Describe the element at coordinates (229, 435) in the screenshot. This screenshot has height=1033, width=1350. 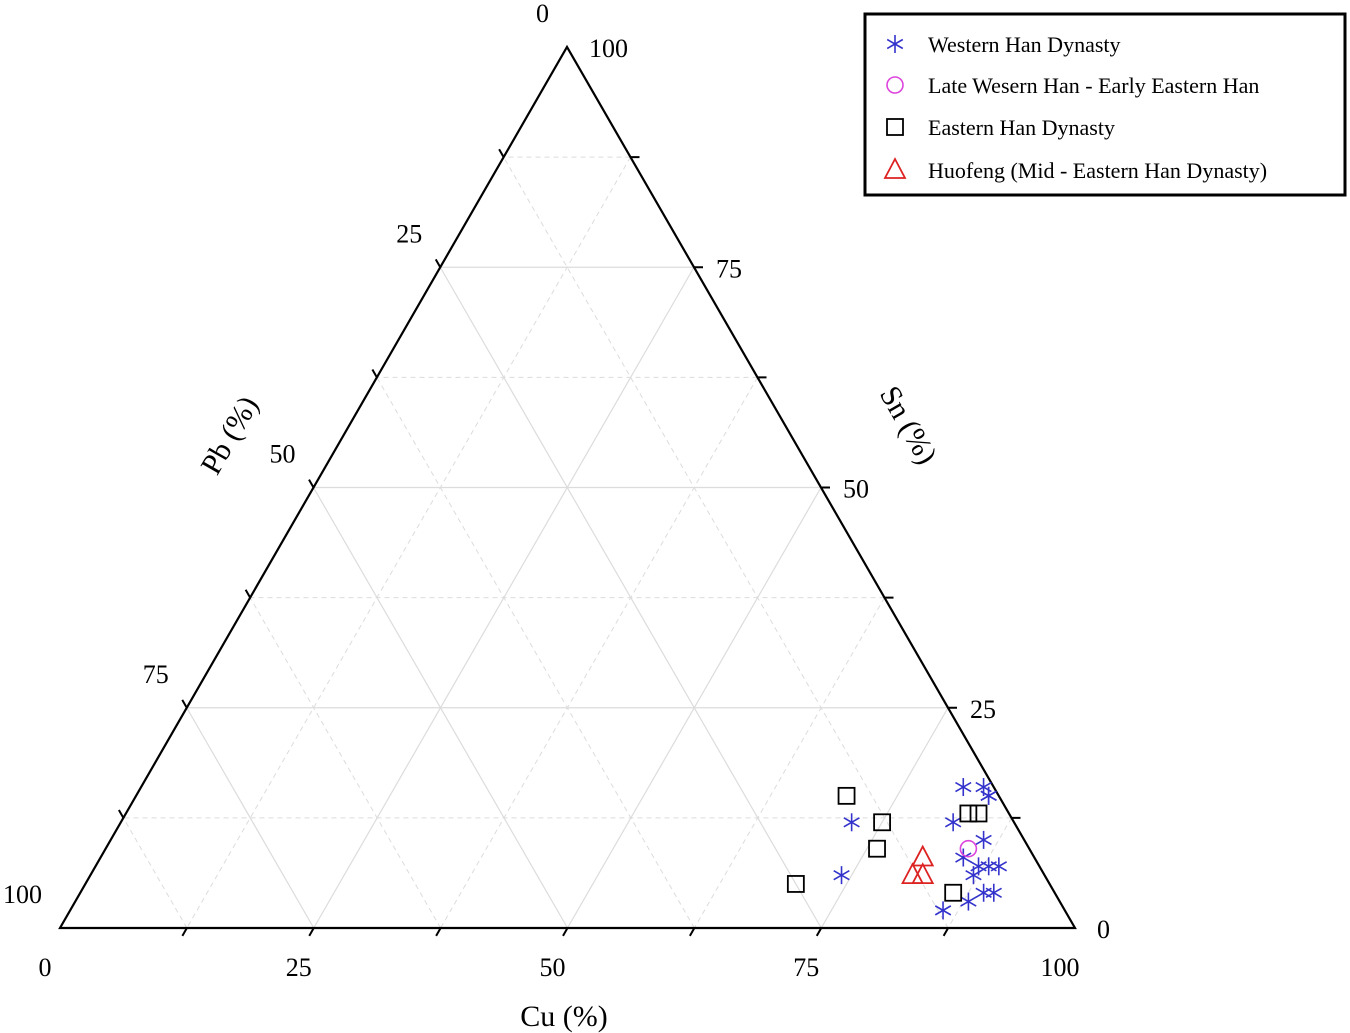
I see `pb-axis-title: Pb (%)` at that location.